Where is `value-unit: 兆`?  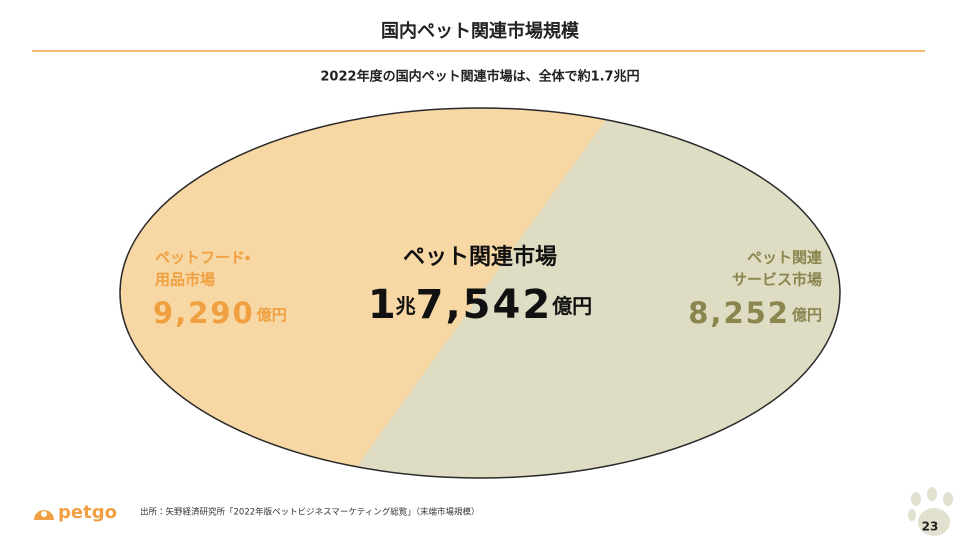
value-unit: 兆 is located at coordinates (406, 306).